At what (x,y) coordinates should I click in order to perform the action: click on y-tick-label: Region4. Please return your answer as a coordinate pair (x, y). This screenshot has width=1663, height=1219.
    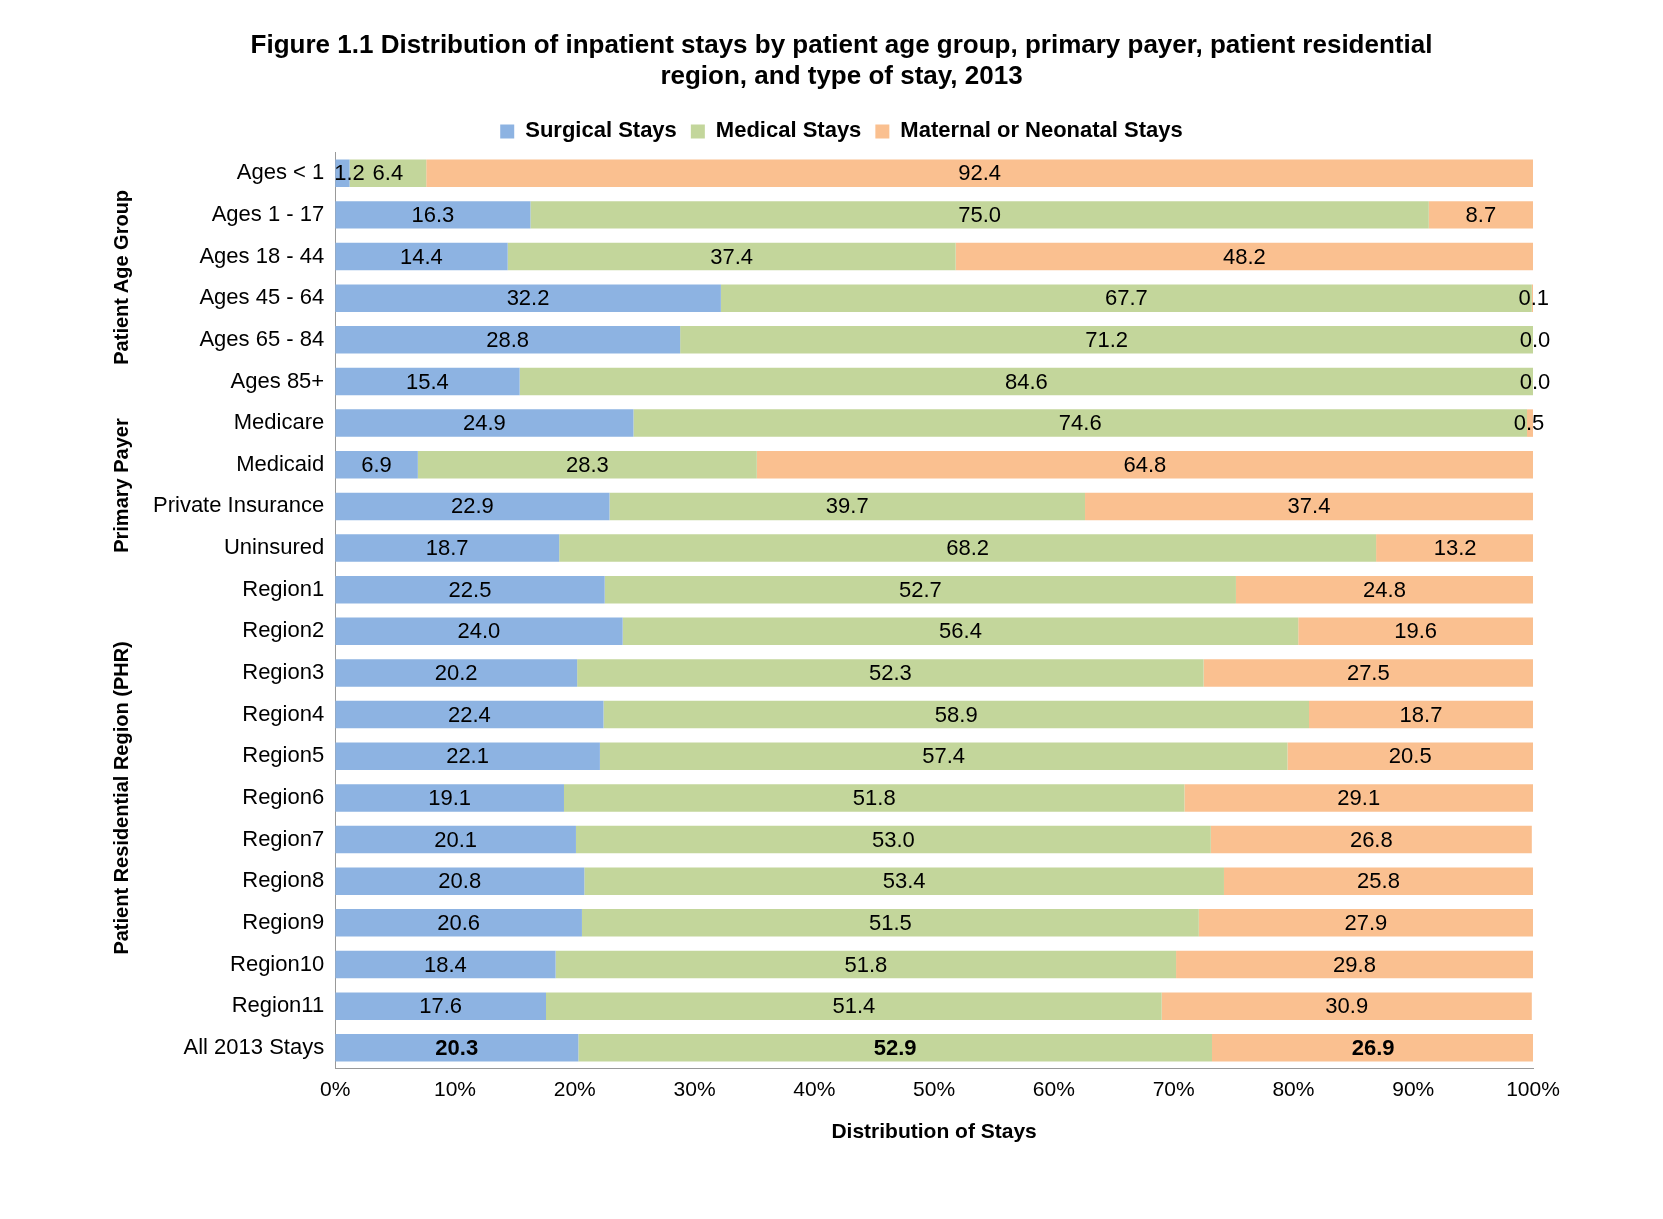
    Looking at the image, I should click on (283, 713).